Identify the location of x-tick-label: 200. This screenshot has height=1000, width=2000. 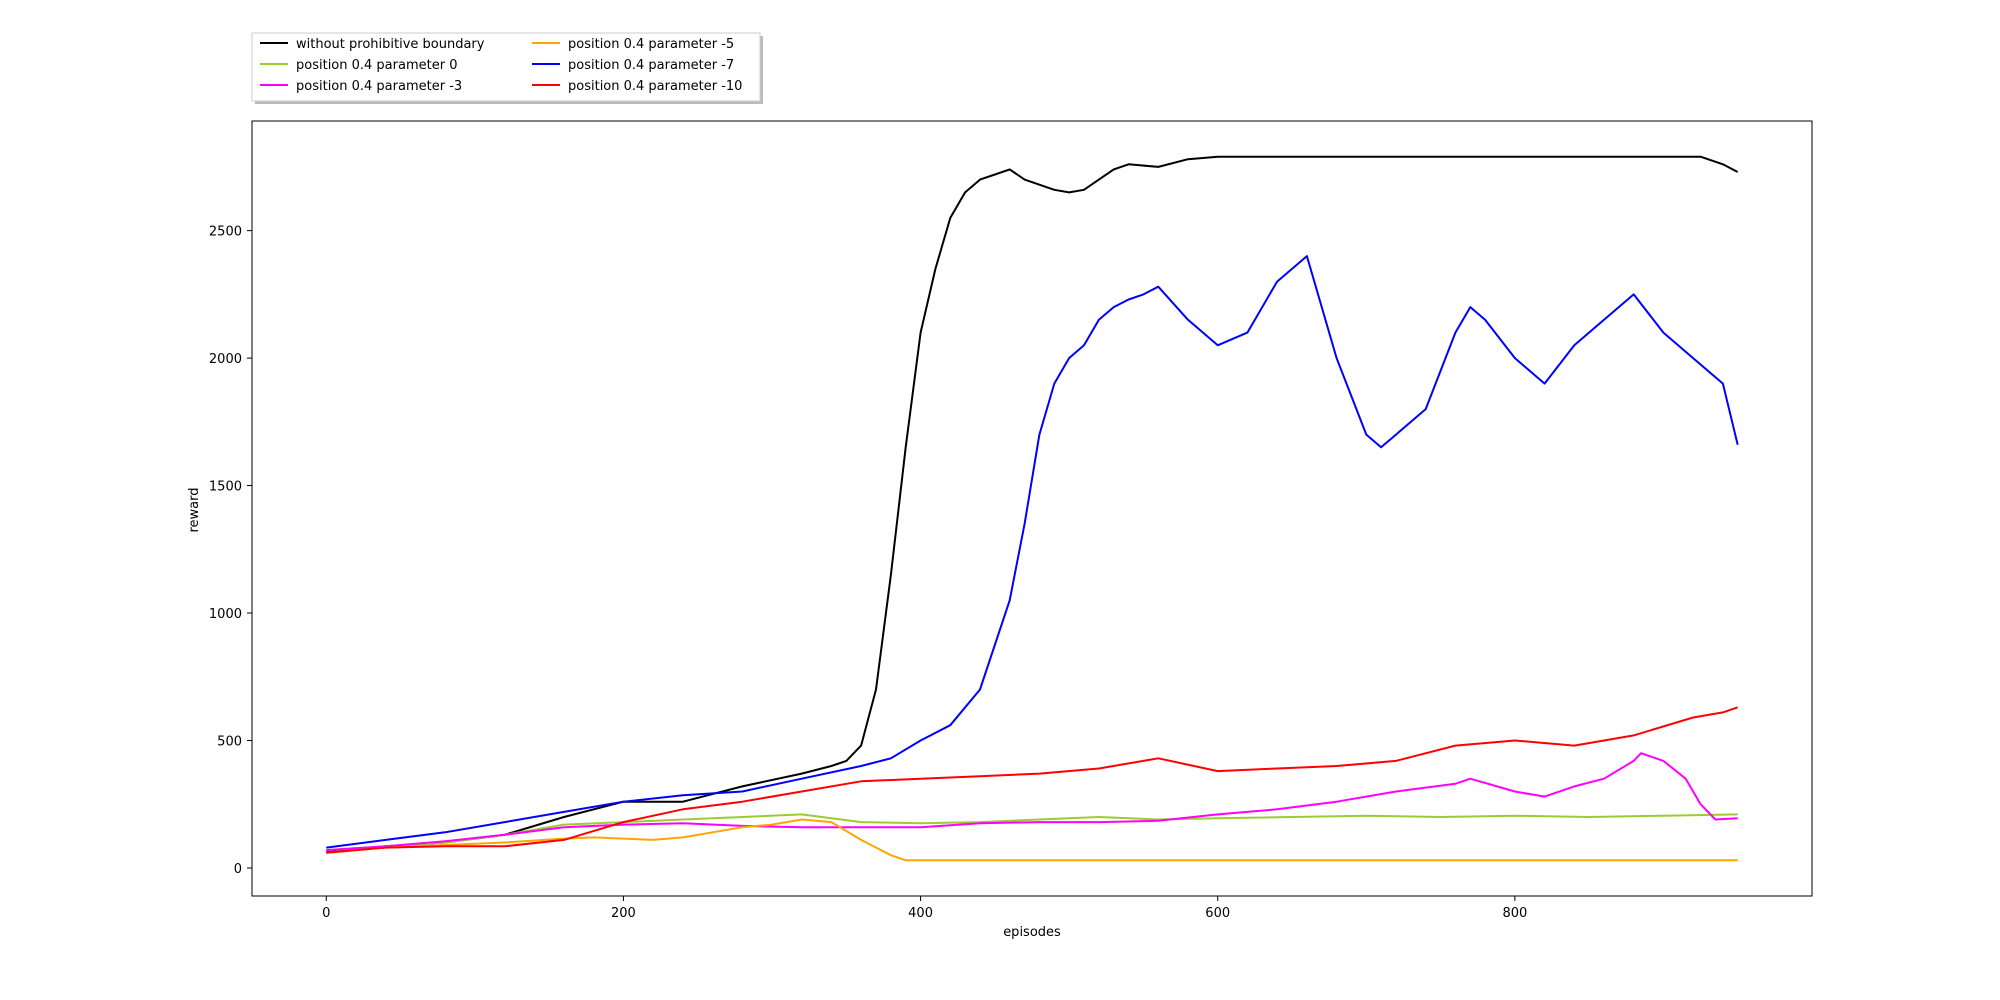
(623, 913).